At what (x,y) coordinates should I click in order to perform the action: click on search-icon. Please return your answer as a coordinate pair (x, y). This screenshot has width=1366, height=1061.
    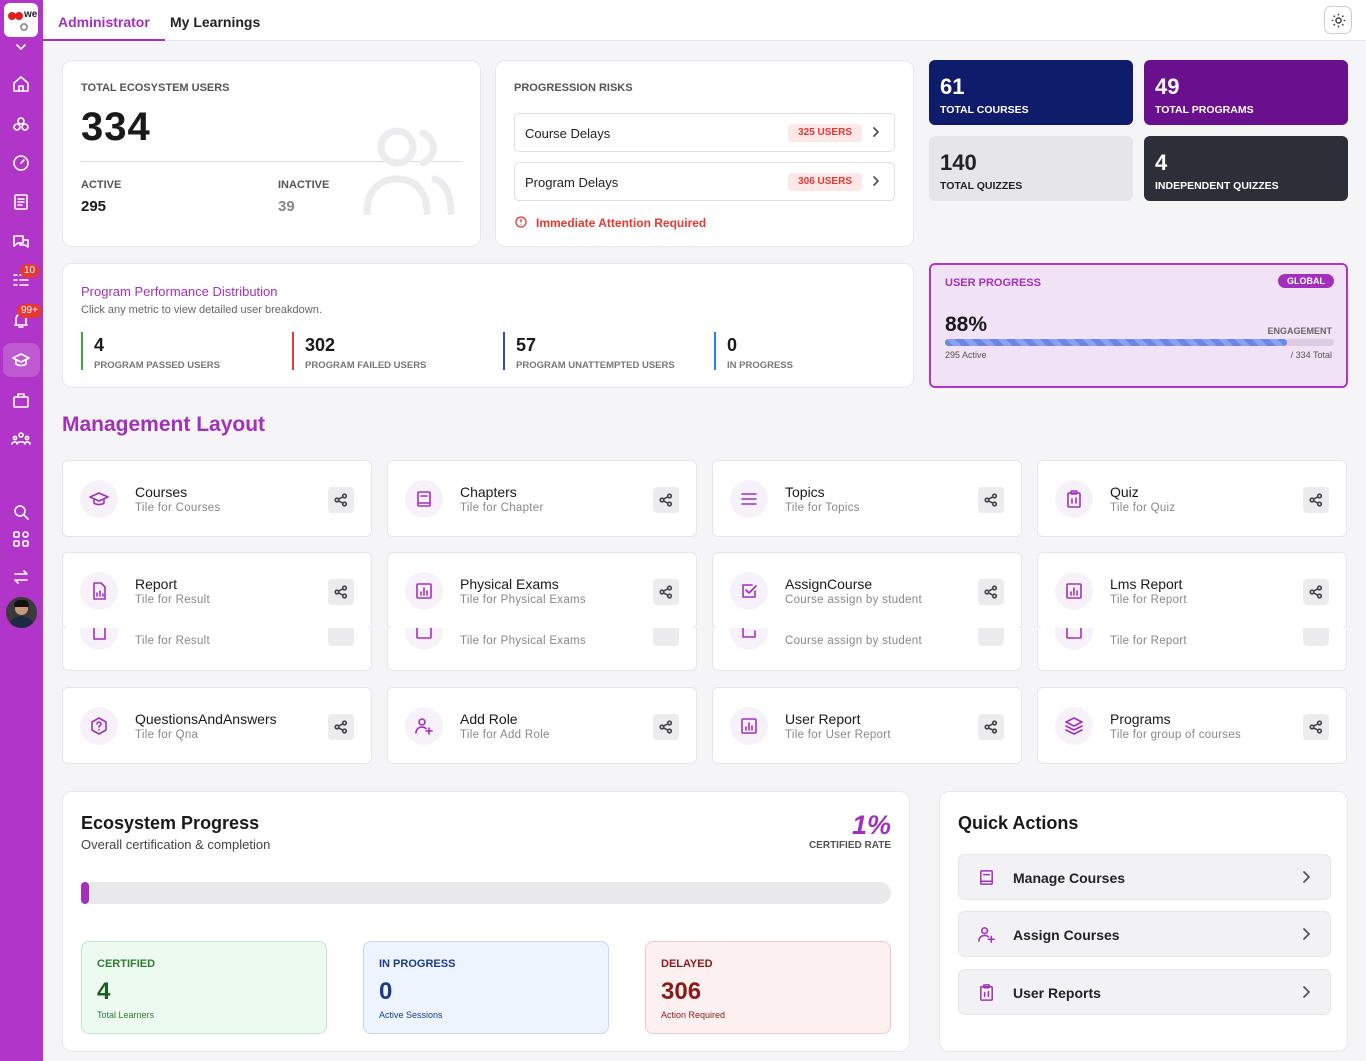
    Looking at the image, I should click on (21, 512).